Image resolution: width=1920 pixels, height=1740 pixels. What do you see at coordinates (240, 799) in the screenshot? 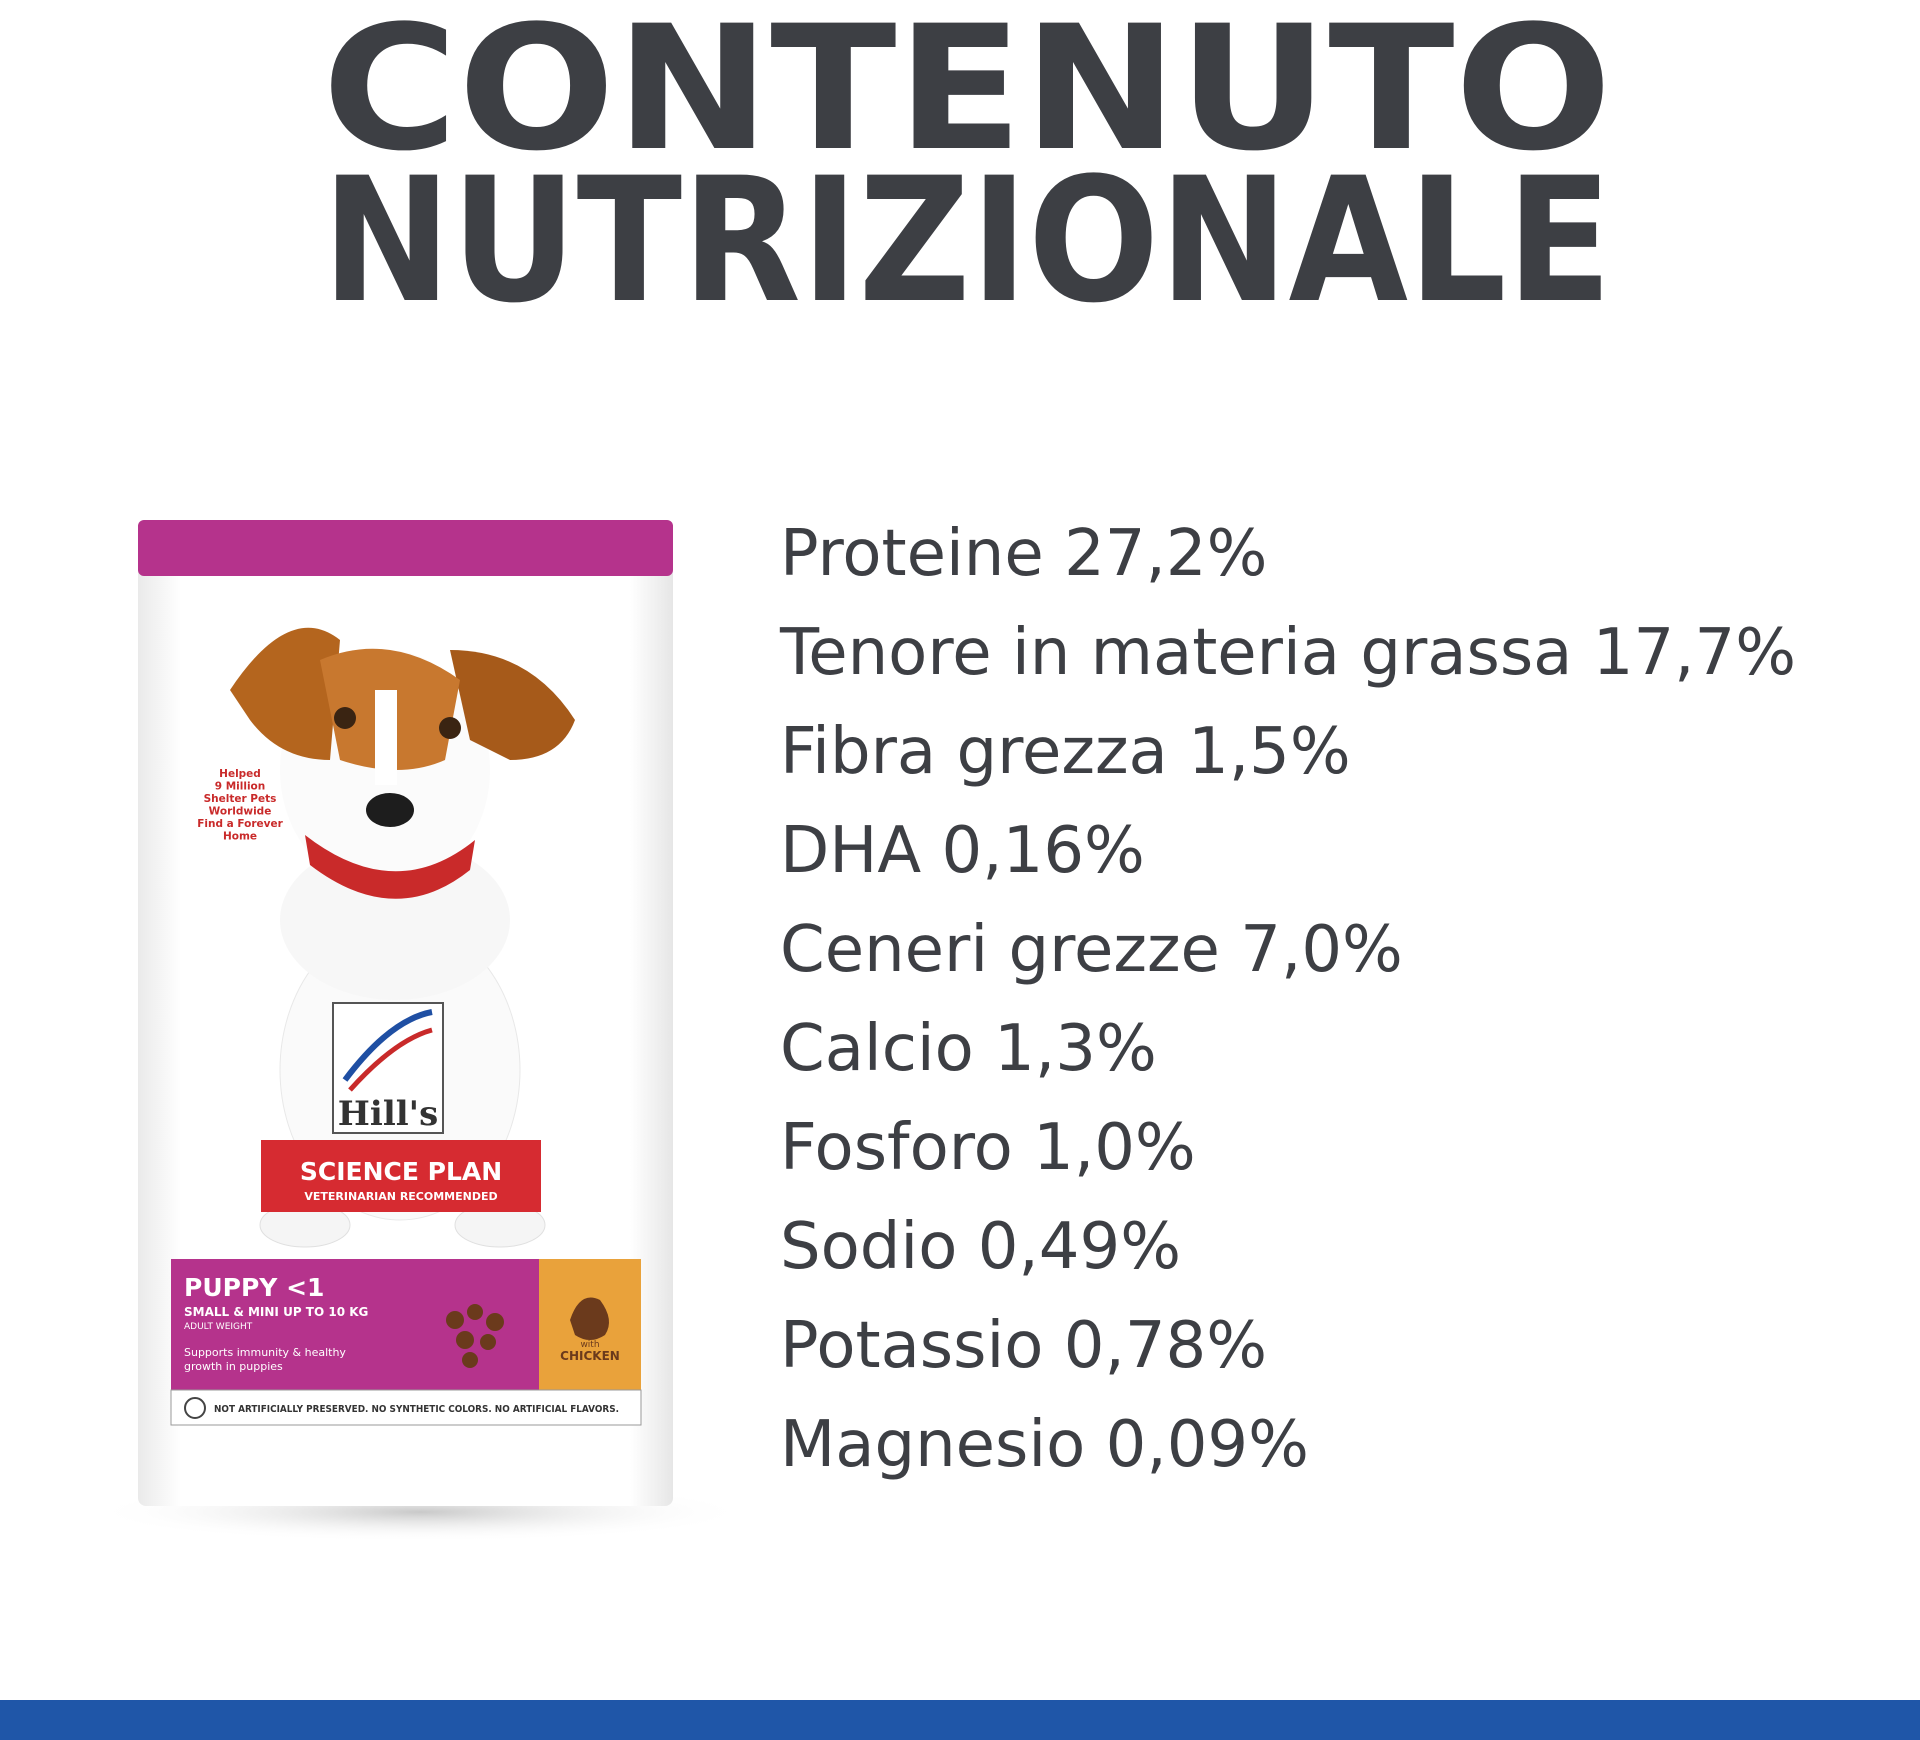
I see `shelter-line: Shelter Pets` at bounding box center [240, 799].